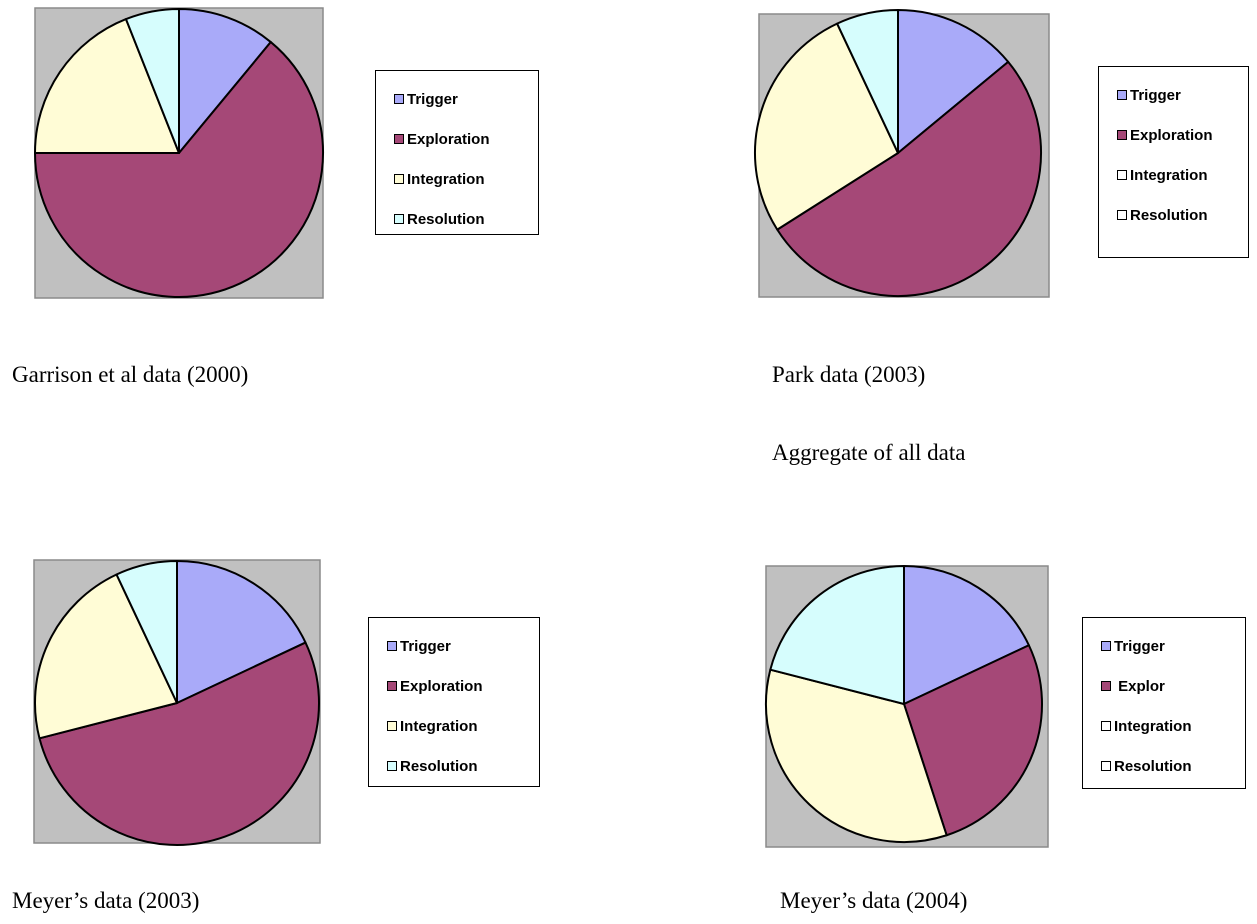  I want to click on caption-garrison: Garrison et al data (2000), so click(130, 374).